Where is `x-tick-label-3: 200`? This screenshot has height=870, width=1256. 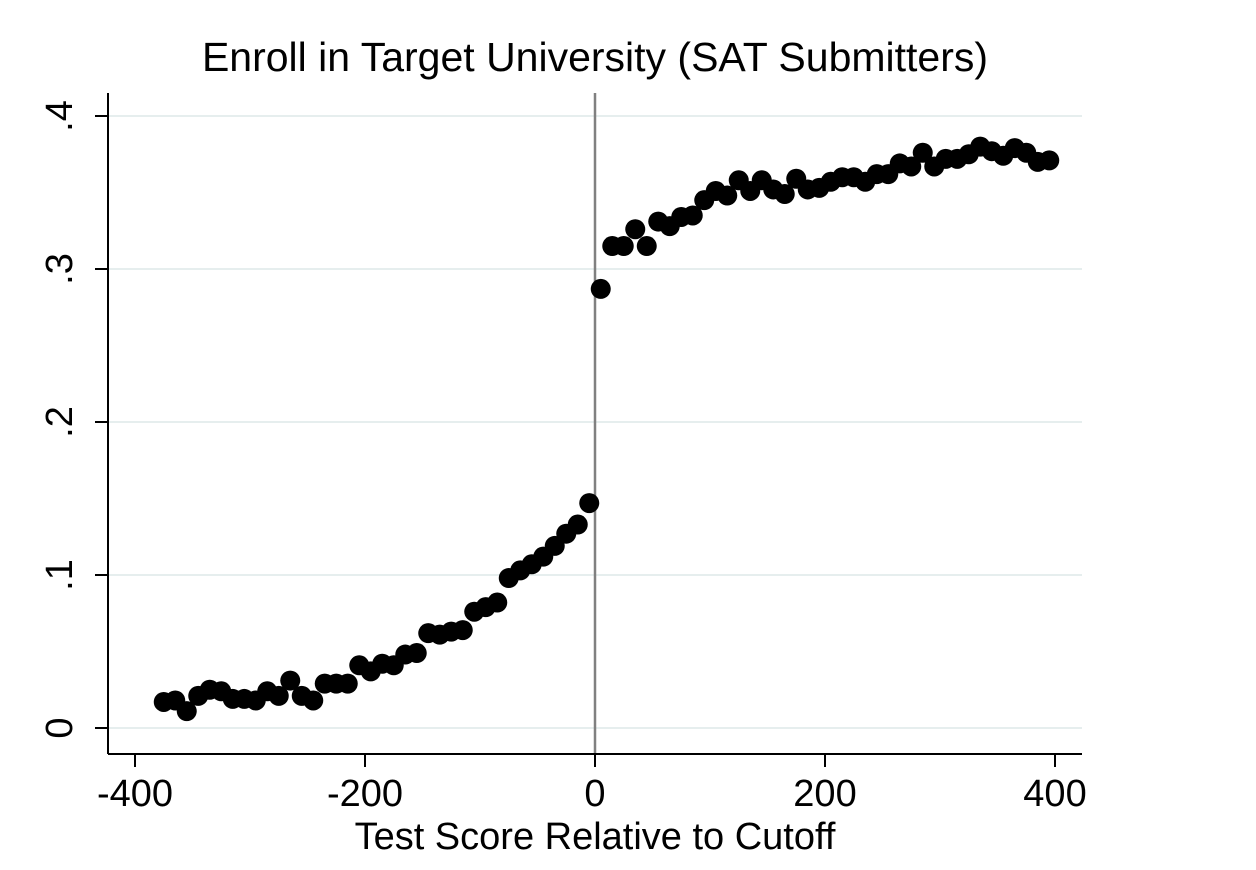 x-tick-label-3: 200 is located at coordinates (824, 794).